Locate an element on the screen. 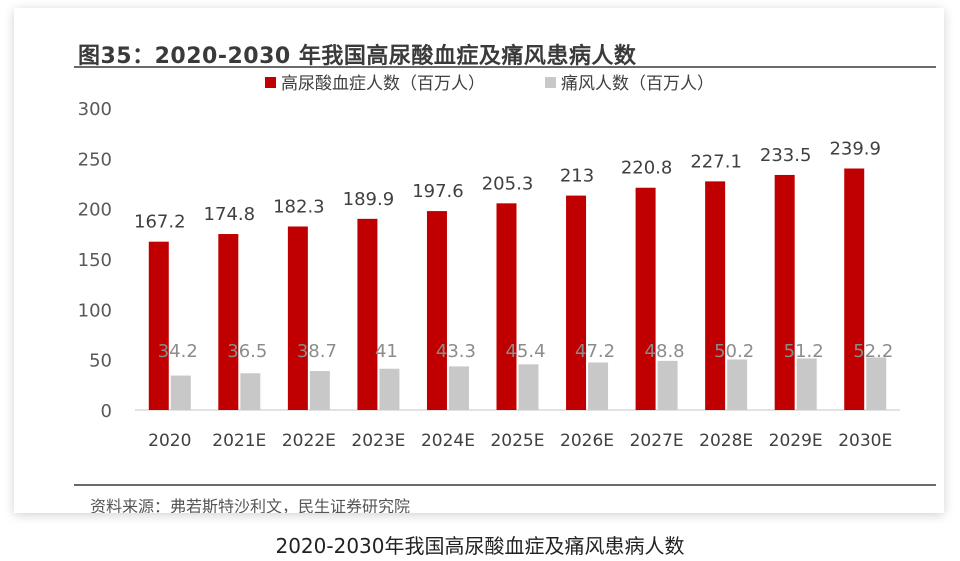 The image size is (960, 561). hyperuricemia-value-label: 182.3 is located at coordinates (299, 206).